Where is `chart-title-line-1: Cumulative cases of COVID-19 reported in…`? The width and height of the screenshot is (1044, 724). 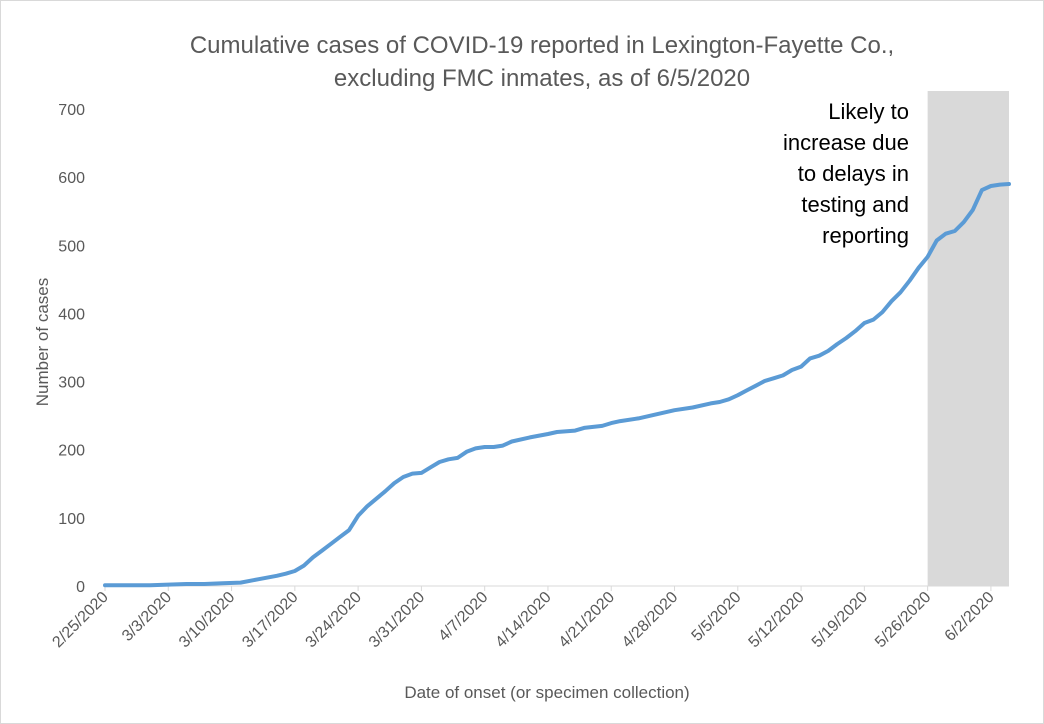 chart-title-line-1: Cumulative cases of COVID-19 reported in… is located at coordinates (542, 45).